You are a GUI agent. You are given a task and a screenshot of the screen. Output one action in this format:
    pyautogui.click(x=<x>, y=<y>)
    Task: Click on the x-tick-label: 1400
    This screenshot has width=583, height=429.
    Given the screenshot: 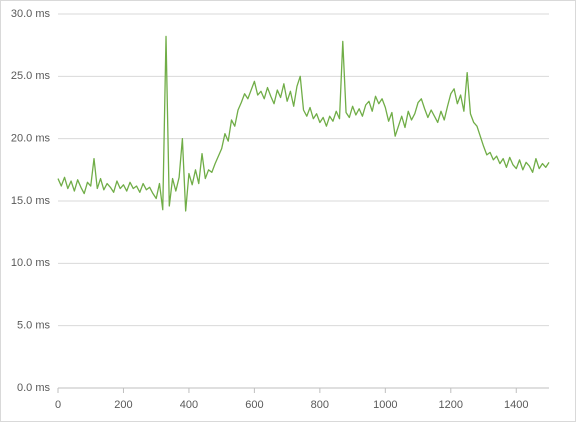 What is the action you would take?
    pyautogui.click(x=516, y=405)
    